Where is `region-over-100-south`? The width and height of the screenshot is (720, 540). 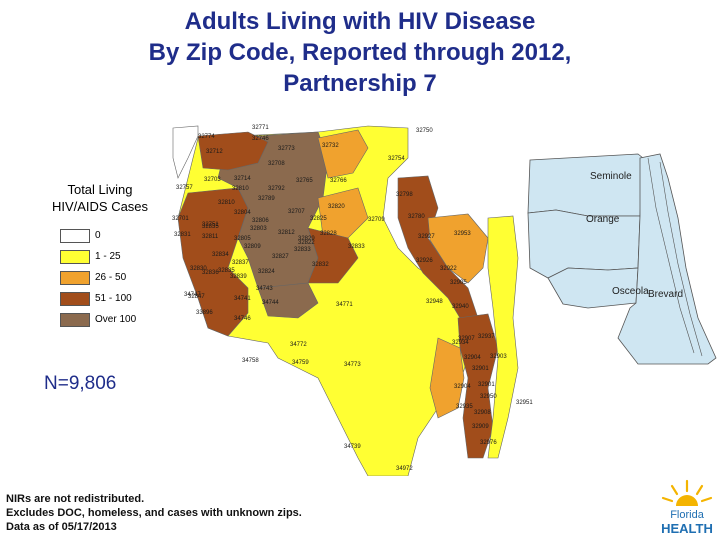 region-over-100-south is located at coordinates (288, 300).